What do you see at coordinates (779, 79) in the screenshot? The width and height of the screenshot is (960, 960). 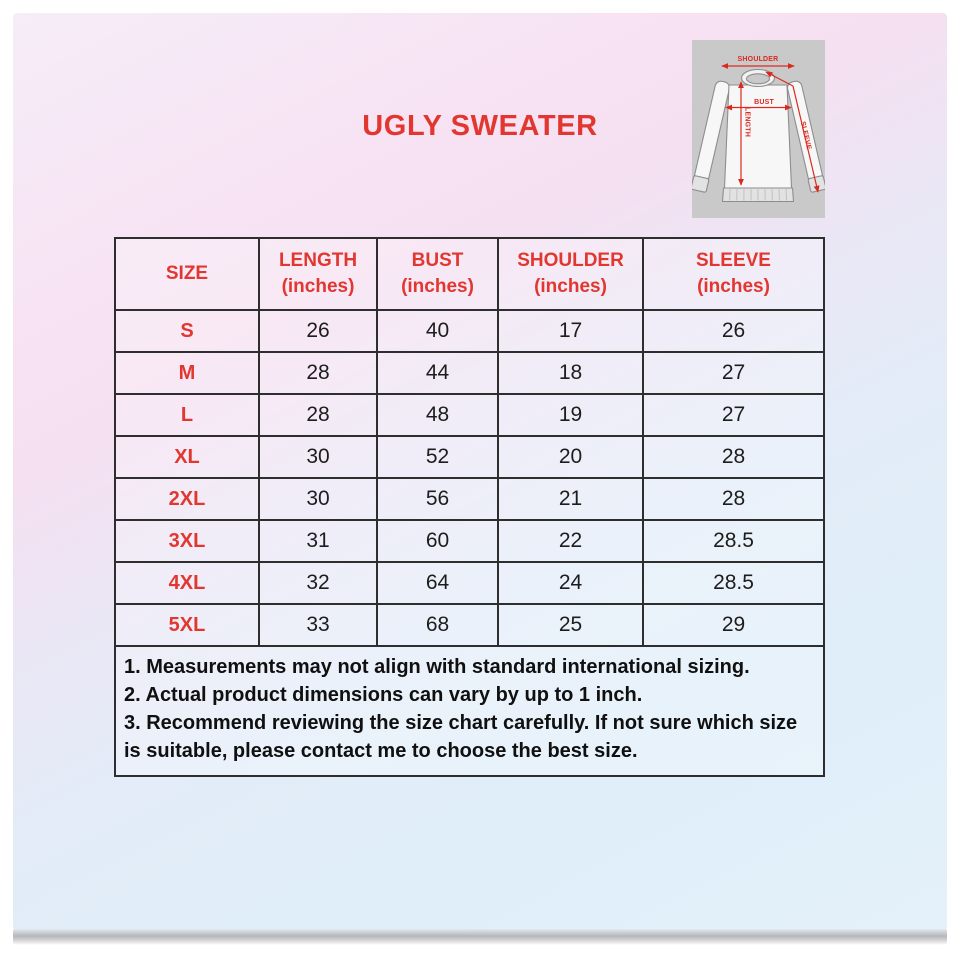 I see `sleeve-arrow-connector` at bounding box center [779, 79].